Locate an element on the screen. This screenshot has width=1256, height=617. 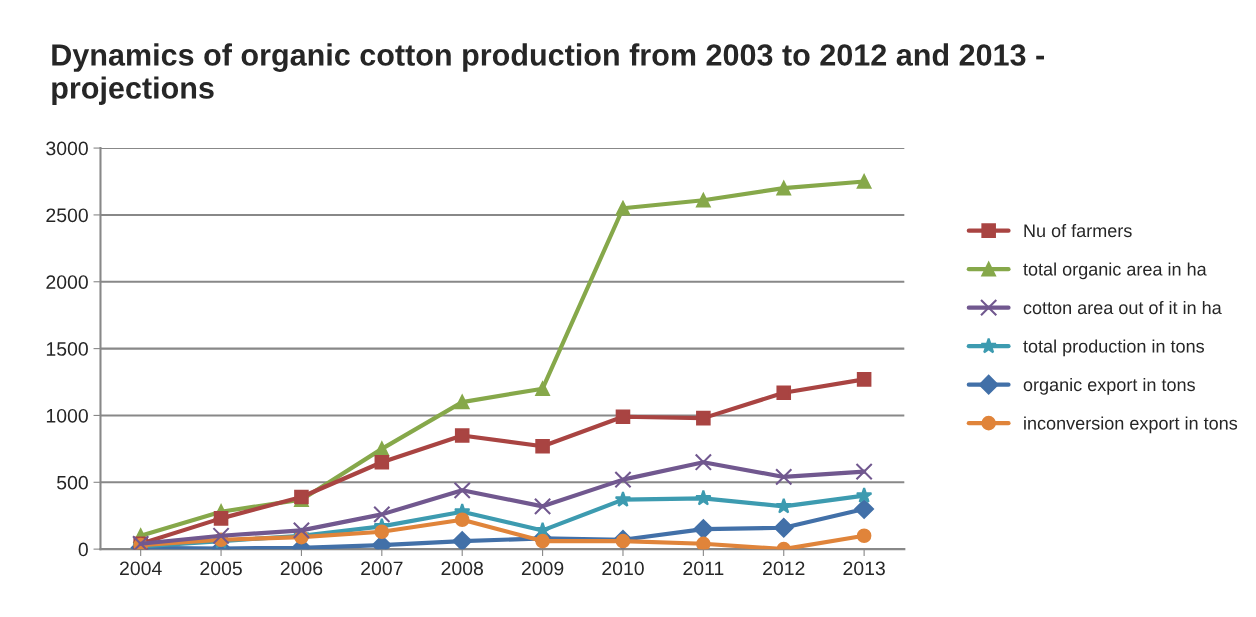
x-tick-label: 2006 is located at coordinates (301, 568).